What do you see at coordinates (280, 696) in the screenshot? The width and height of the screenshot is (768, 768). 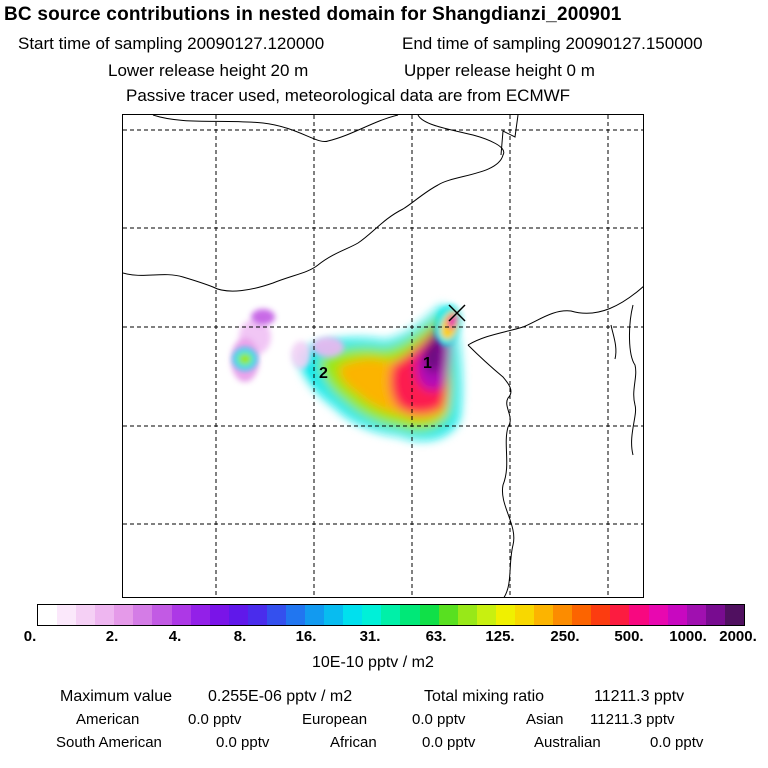 I see `max-value: 0.255E-06 pptv / m2` at bounding box center [280, 696].